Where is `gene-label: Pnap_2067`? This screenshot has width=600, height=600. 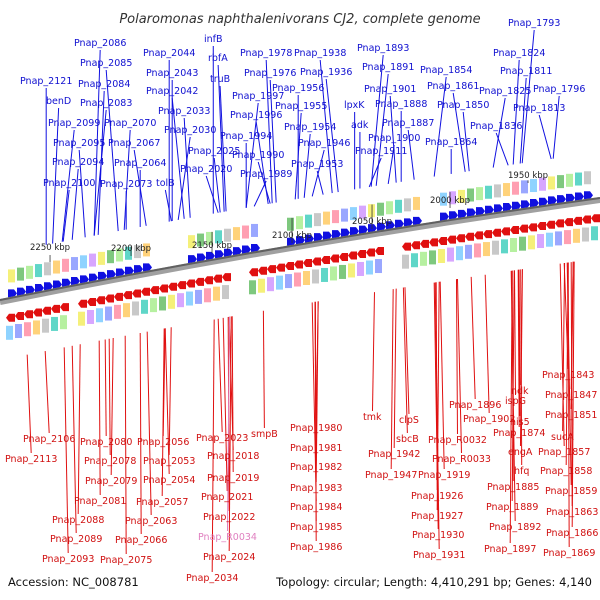
gene-label: Pnap_2067 is located at coordinates (134, 143).